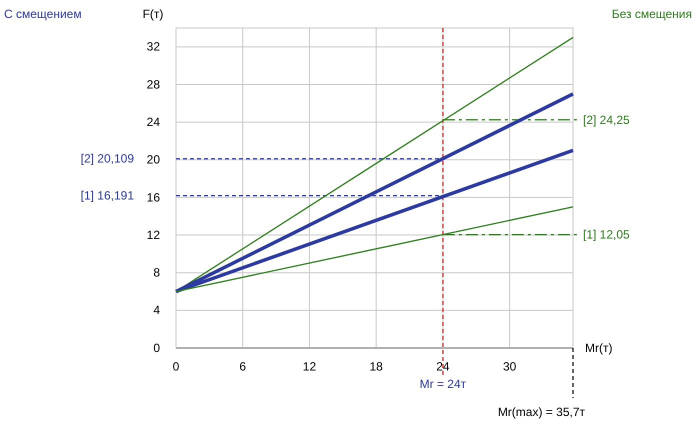 The width and height of the screenshot is (696, 443). Describe the element at coordinates (652, 14) in the screenshot. I see `text: Без смещения` at that location.